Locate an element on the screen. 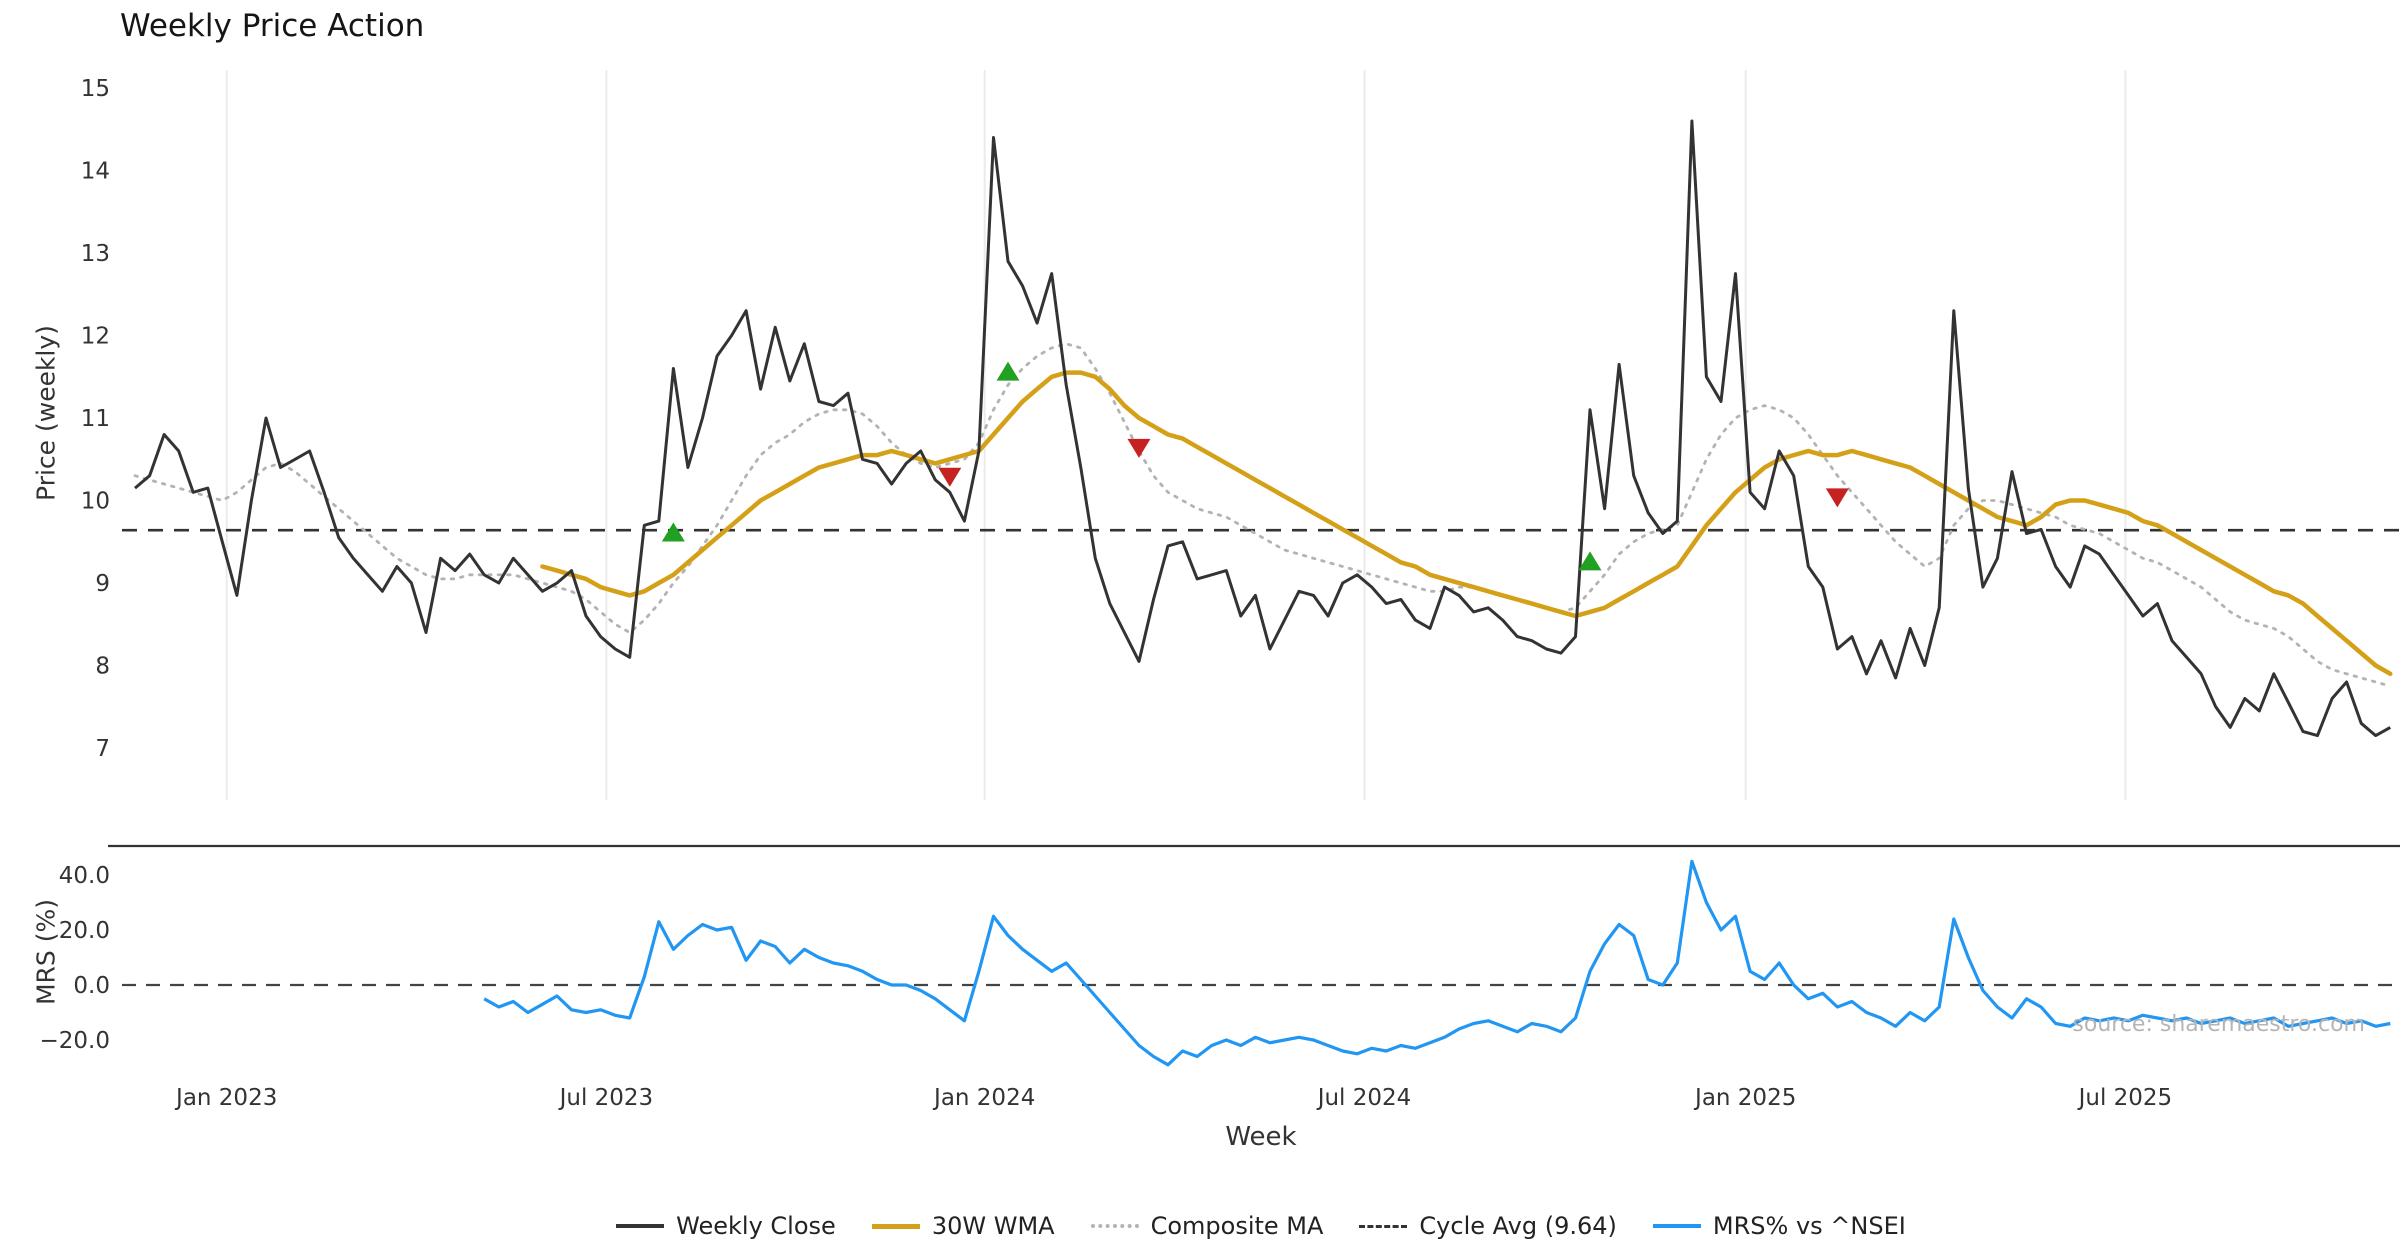 The width and height of the screenshot is (2400, 1260). svg-text: 13 is located at coordinates (95, 254).